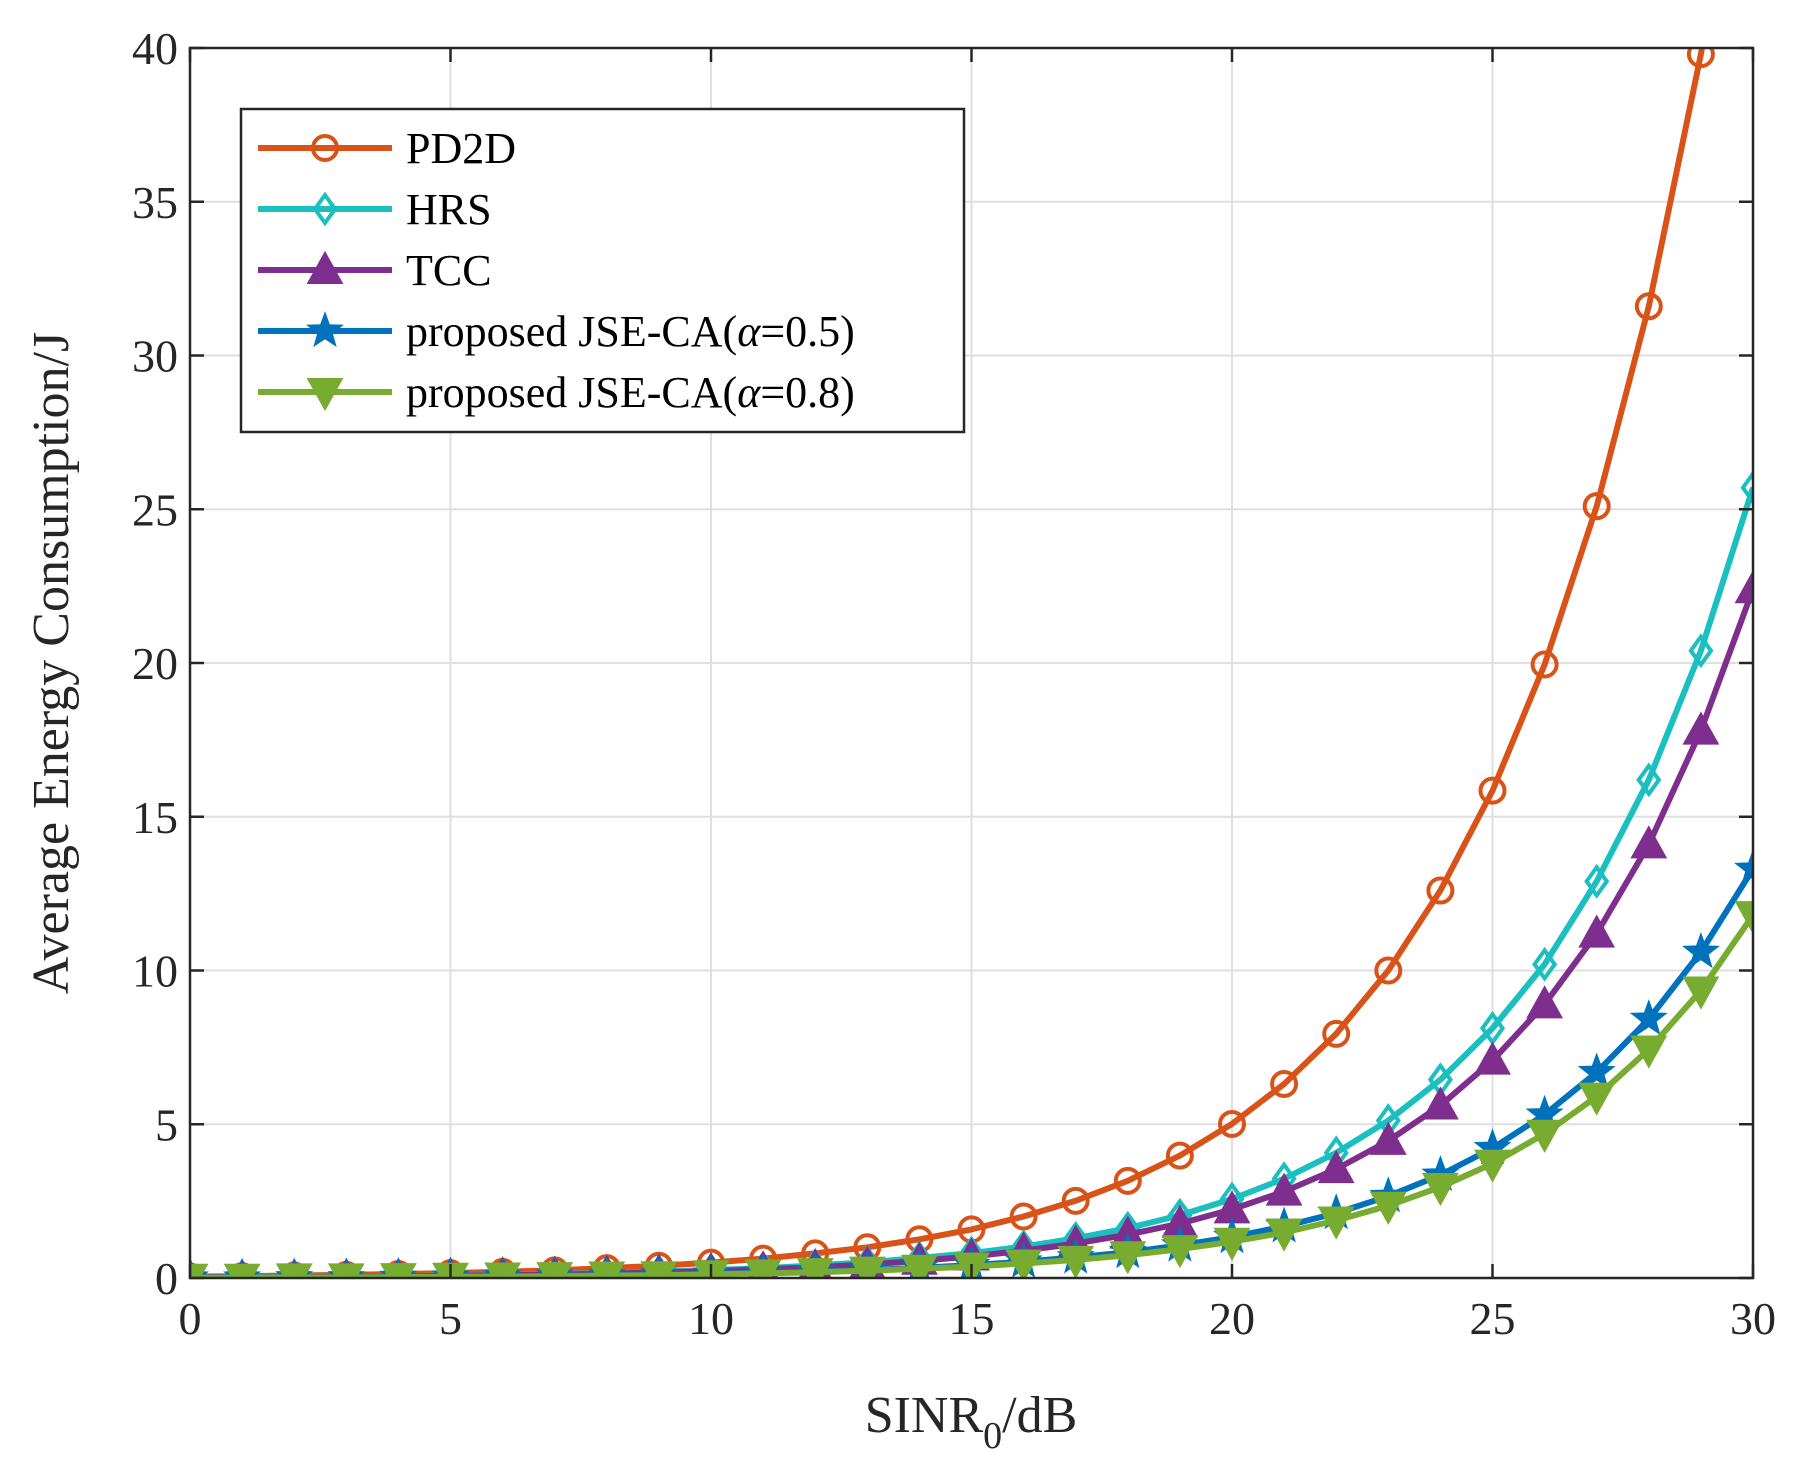  I want to click on legend-label-text: PD2D, so click(461, 148).